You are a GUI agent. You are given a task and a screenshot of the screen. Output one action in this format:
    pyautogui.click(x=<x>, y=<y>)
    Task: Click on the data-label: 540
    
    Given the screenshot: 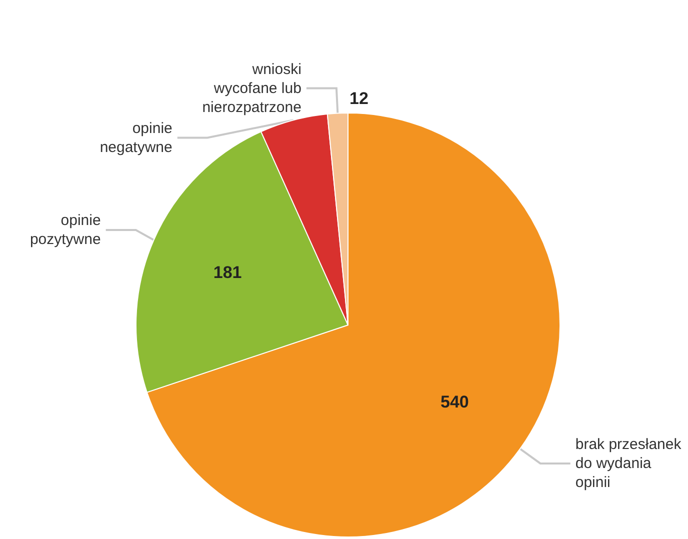 What is the action you would take?
    pyautogui.click(x=454, y=402)
    